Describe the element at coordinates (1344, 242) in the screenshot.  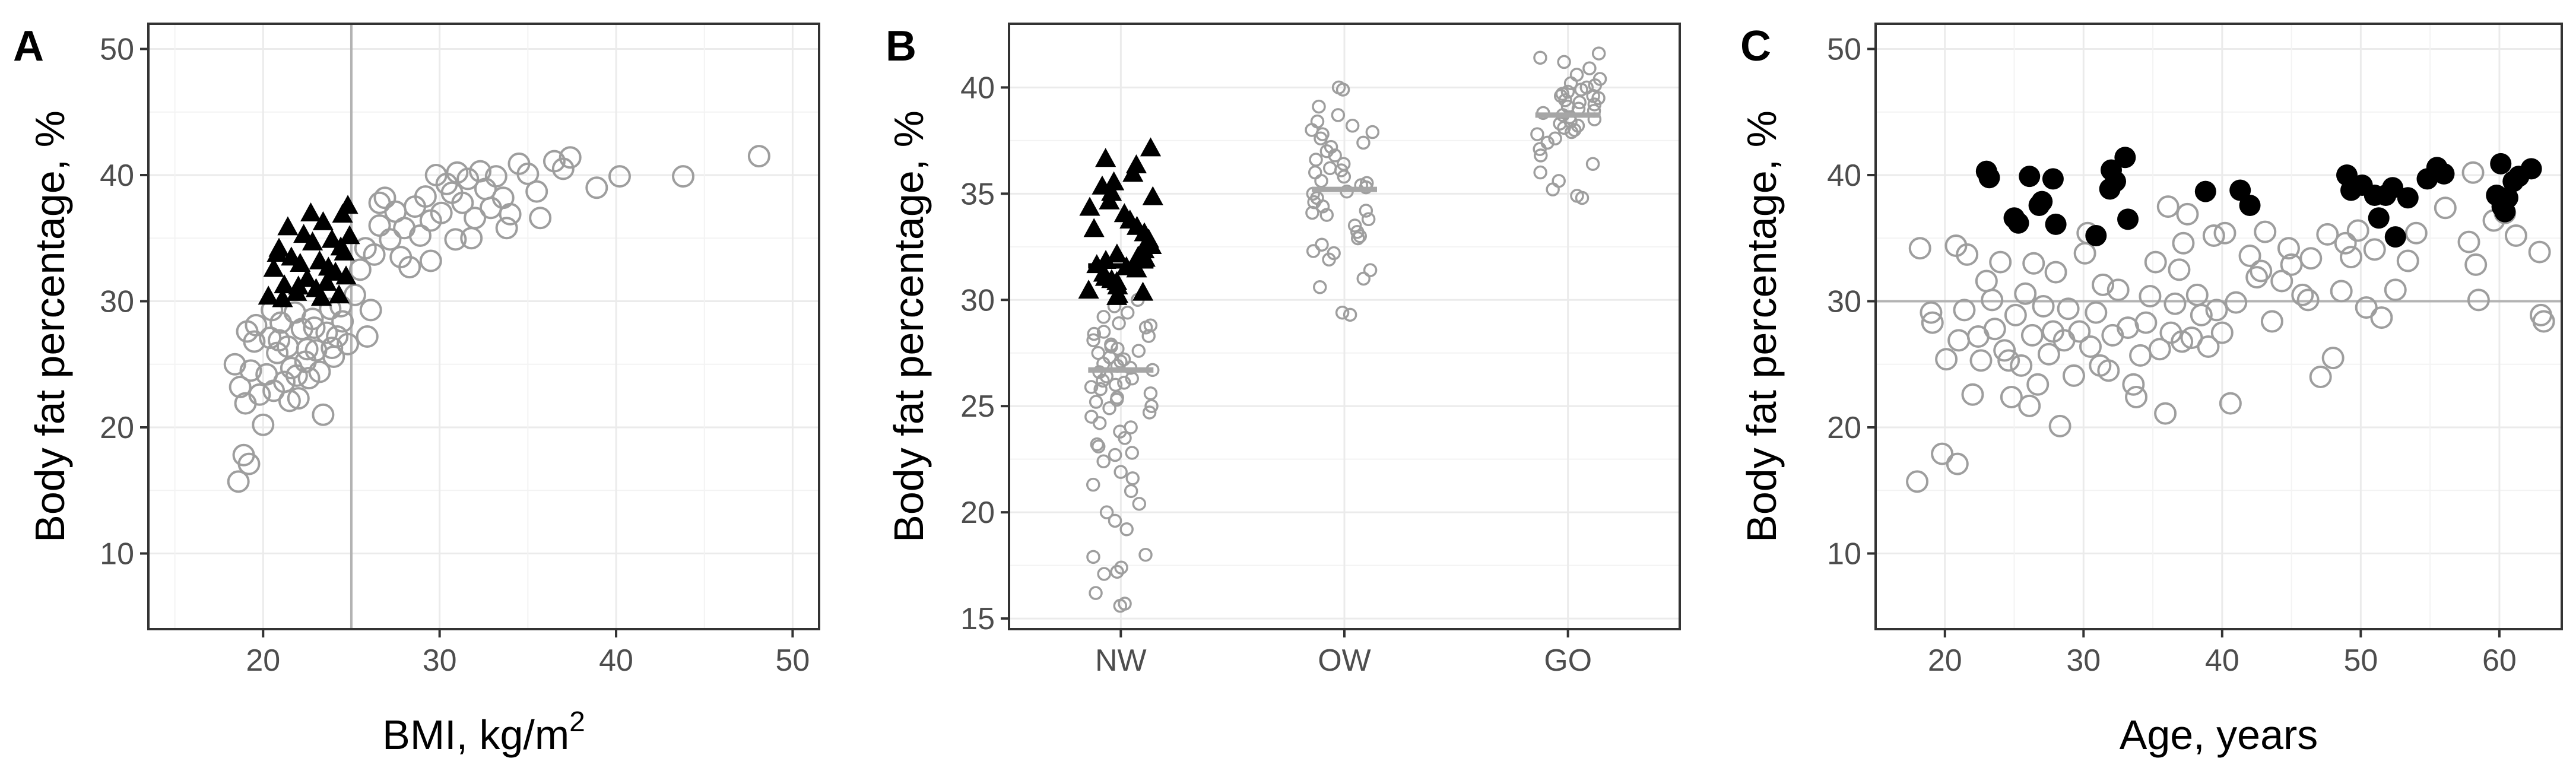
I see `panel-b-mean-bars` at that location.